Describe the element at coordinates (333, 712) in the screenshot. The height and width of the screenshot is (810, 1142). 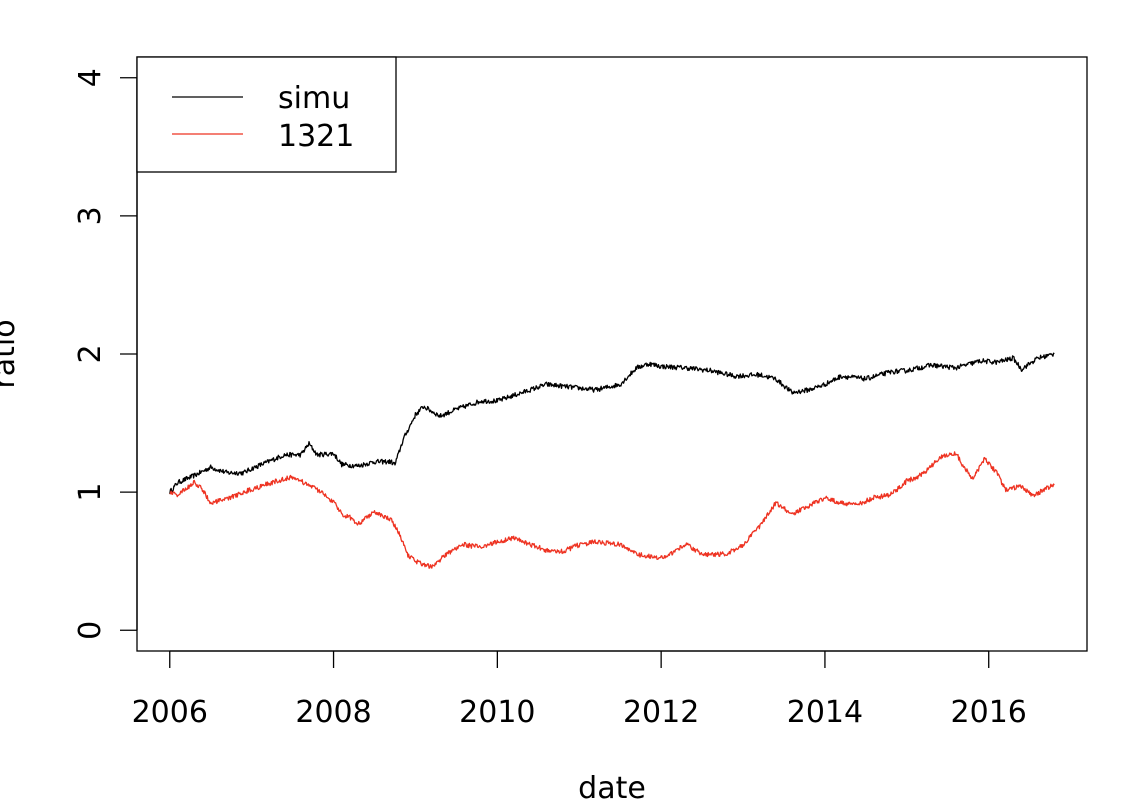
I see `x-tick-label: 2008` at that location.